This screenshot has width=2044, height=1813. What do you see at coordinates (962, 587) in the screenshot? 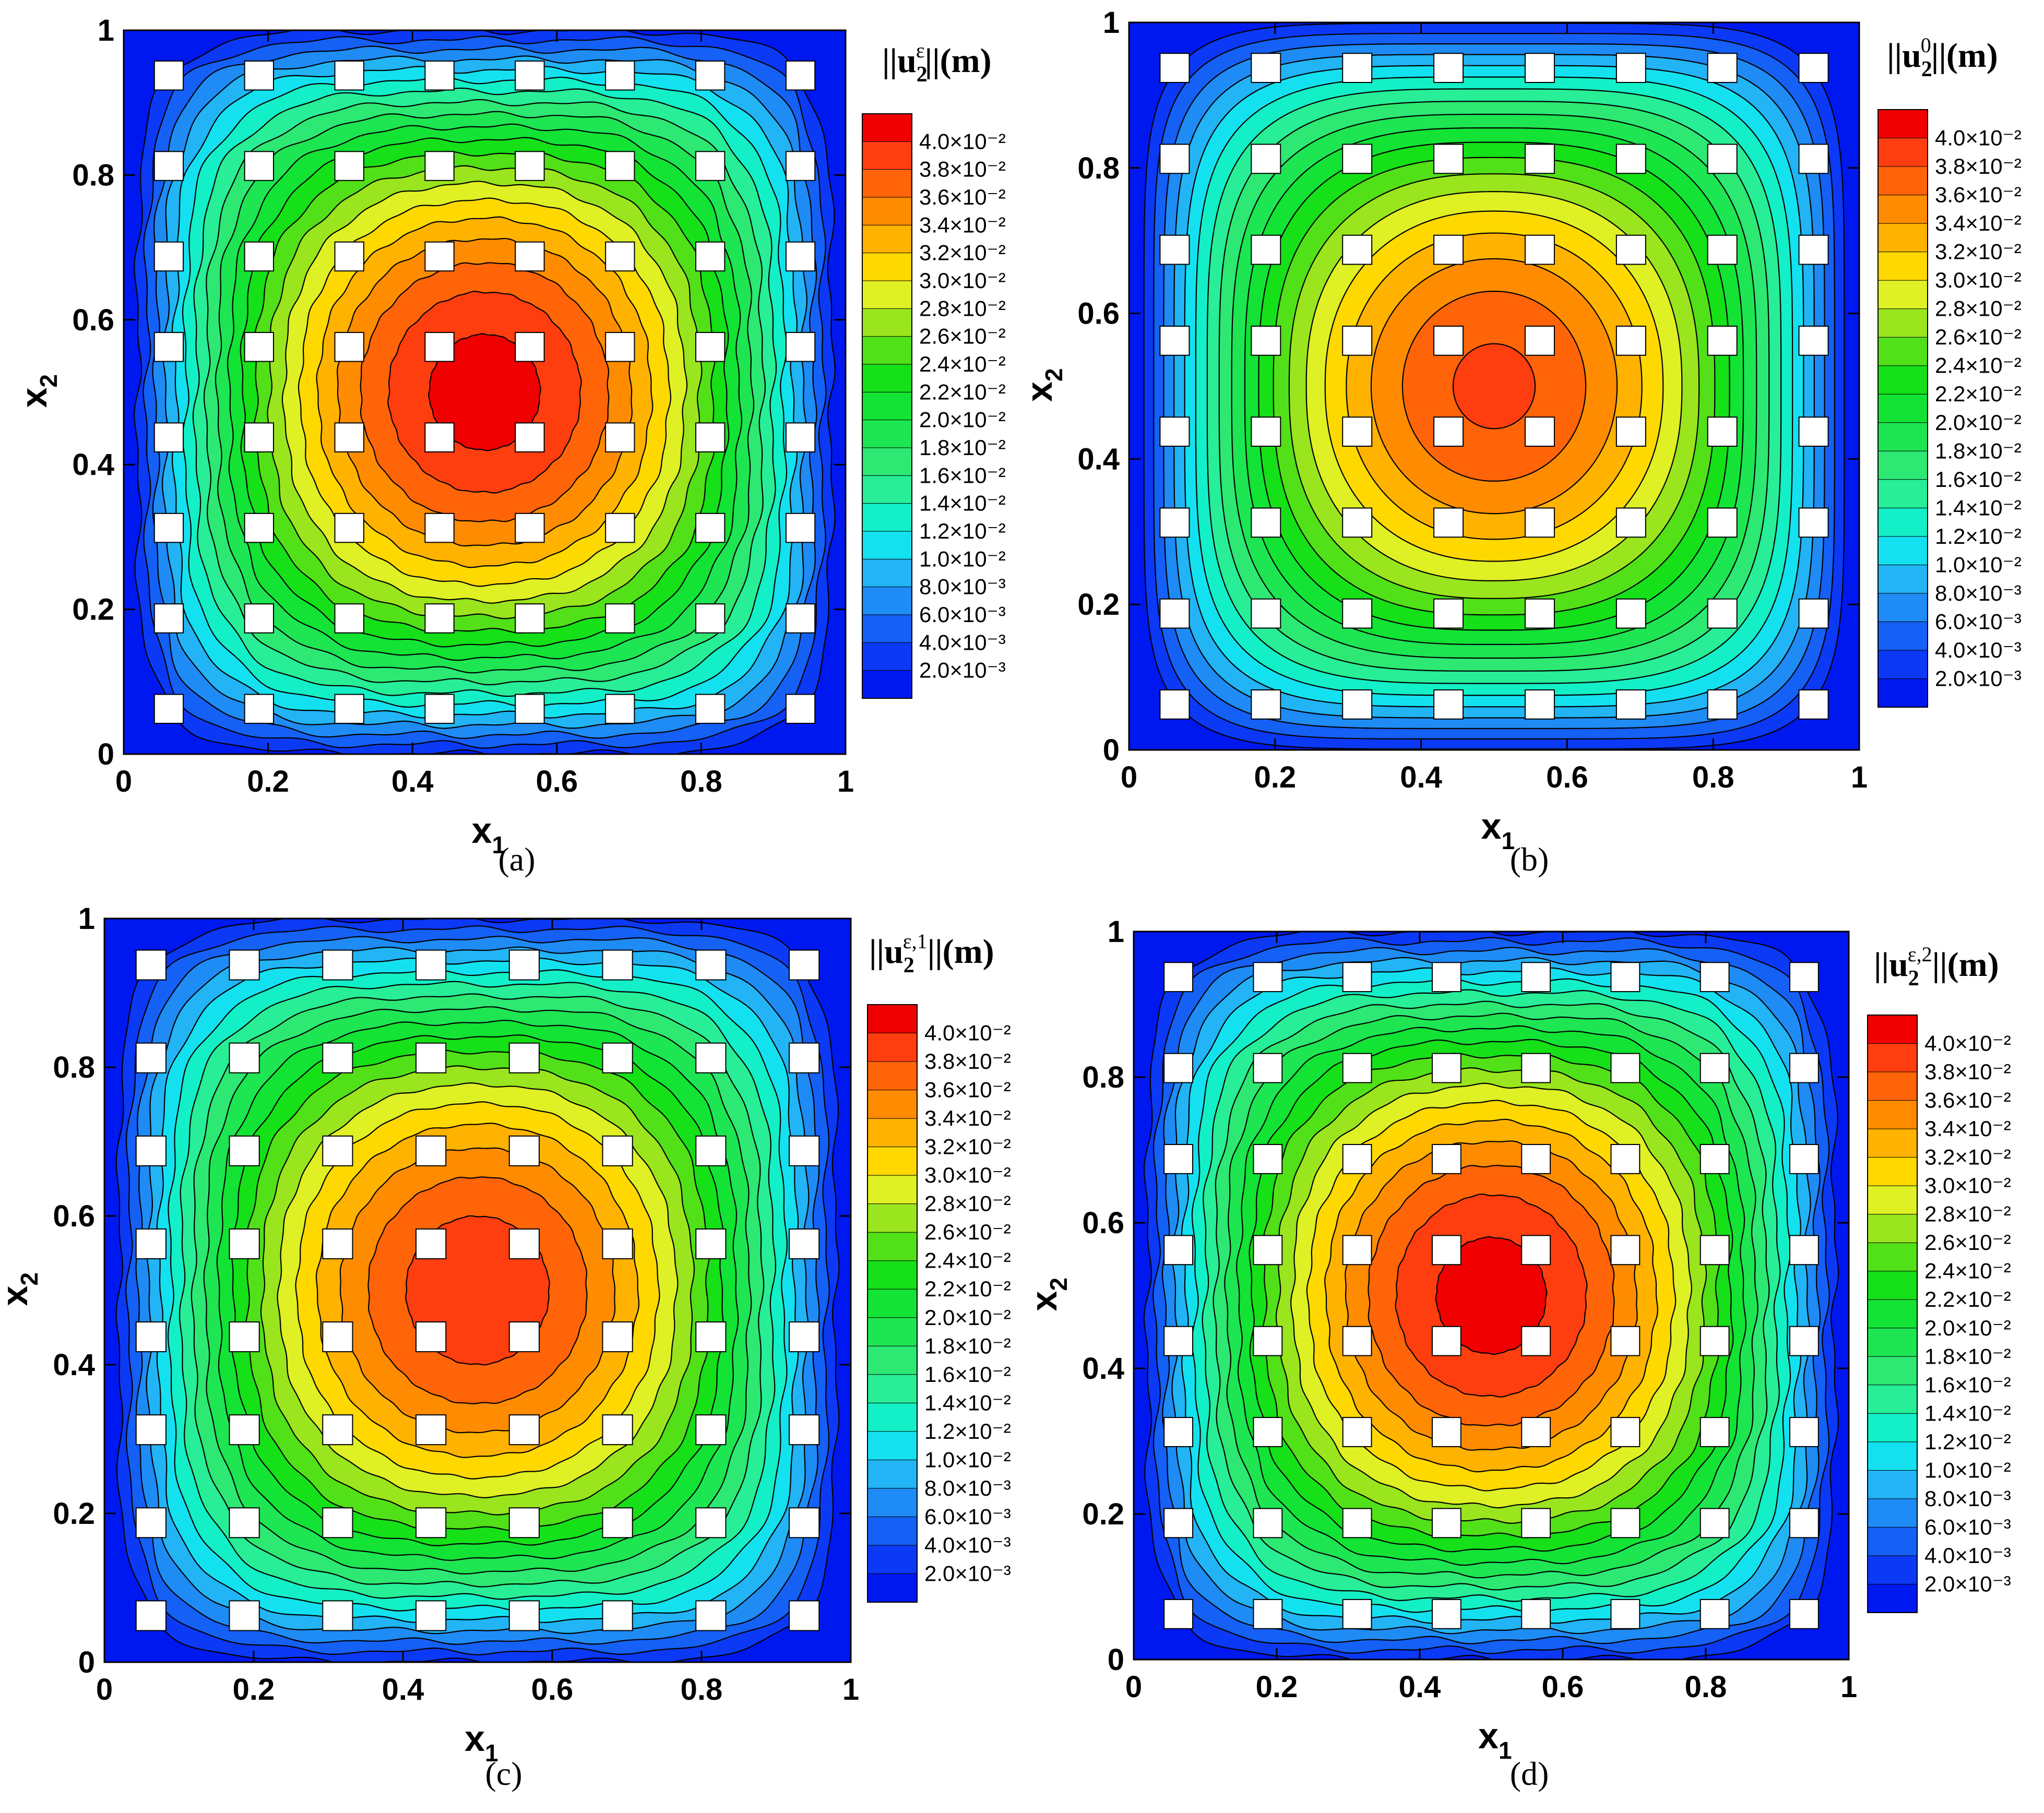
I see `legend-label: 8.0×10⁻³` at bounding box center [962, 587].